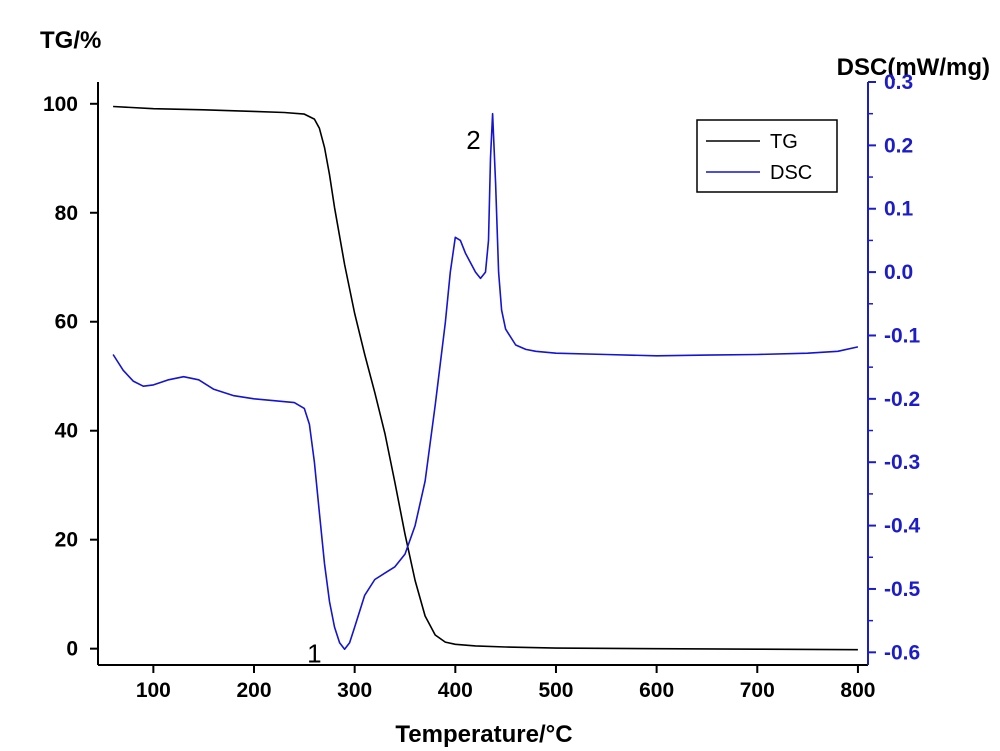  Describe the element at coordinates (791, 173) in the screenshot. I see `legend-dsc-label: DSC` at that location.